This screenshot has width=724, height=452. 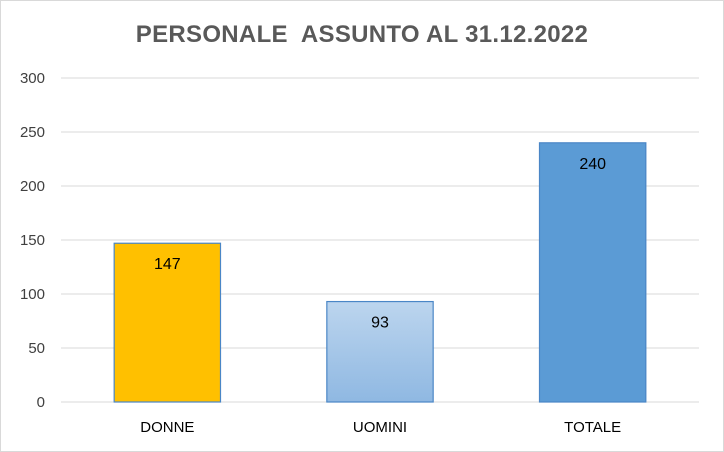 What do you see at coordinates (380, 323) in the screenshot?
I see `data-label-uomini: 93` at bounding box center [380, 323].